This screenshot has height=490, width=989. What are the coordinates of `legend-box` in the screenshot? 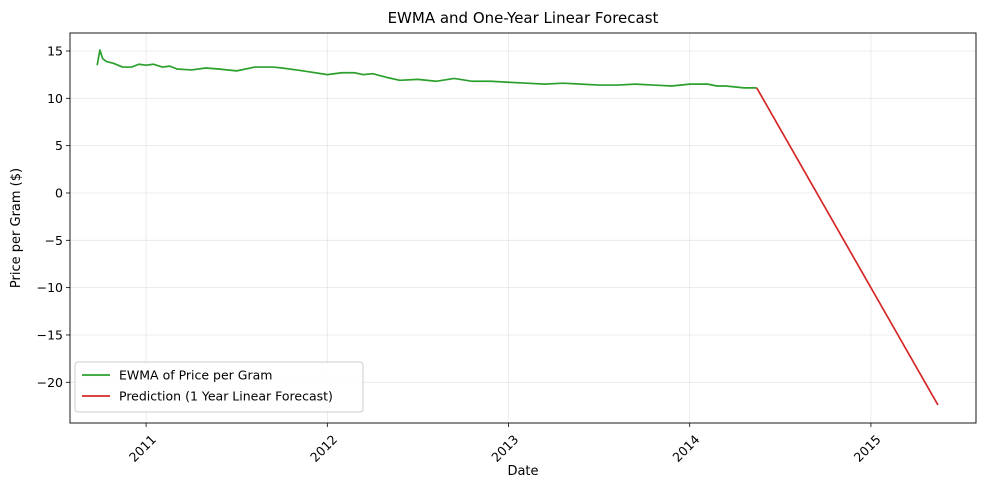 It's located at (219, 387).